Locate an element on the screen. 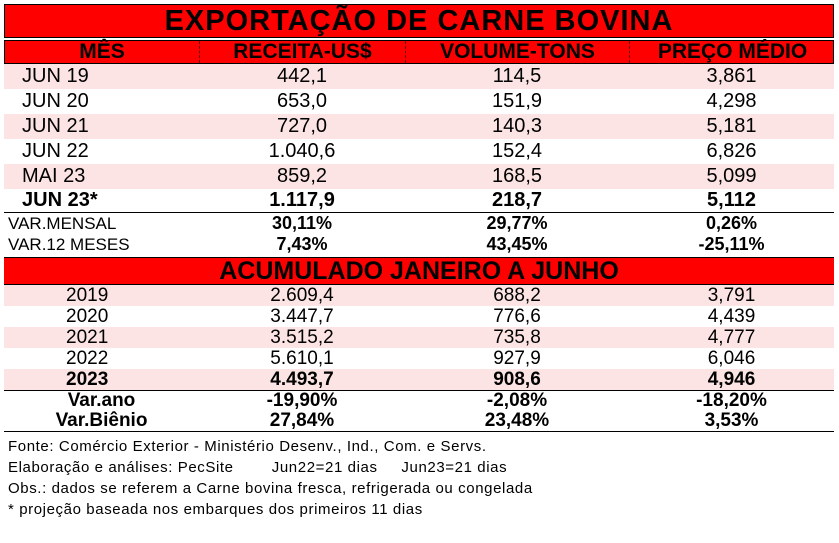 This screenshot has width=839, height=543. table-row: JUN 23* 1.117,9 218,7 5,112 is located at coordinates (419, 201).